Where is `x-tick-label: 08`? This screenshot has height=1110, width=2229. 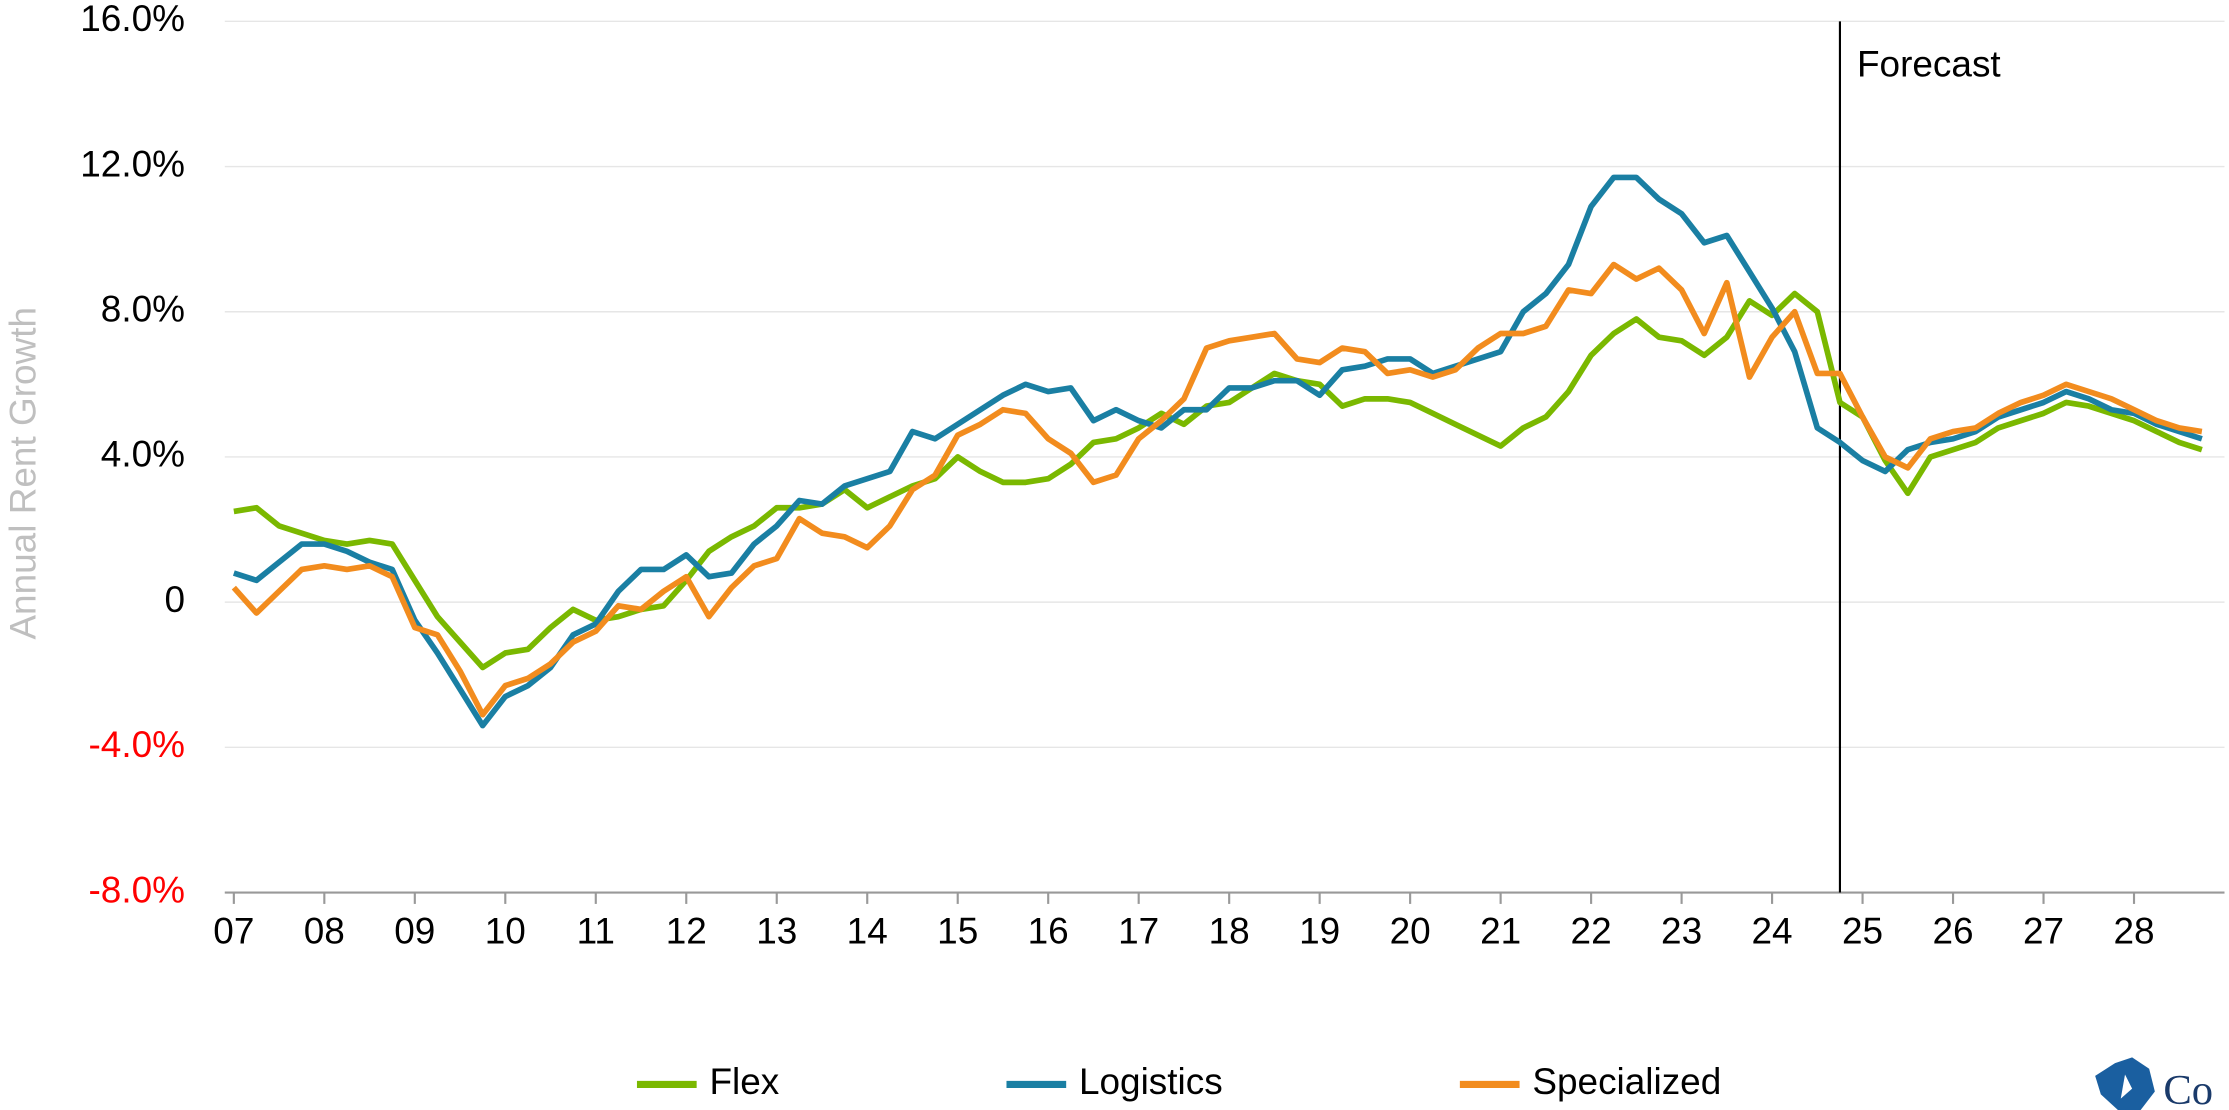
x-tick-label: 08 is located at coordinates (324, 931).